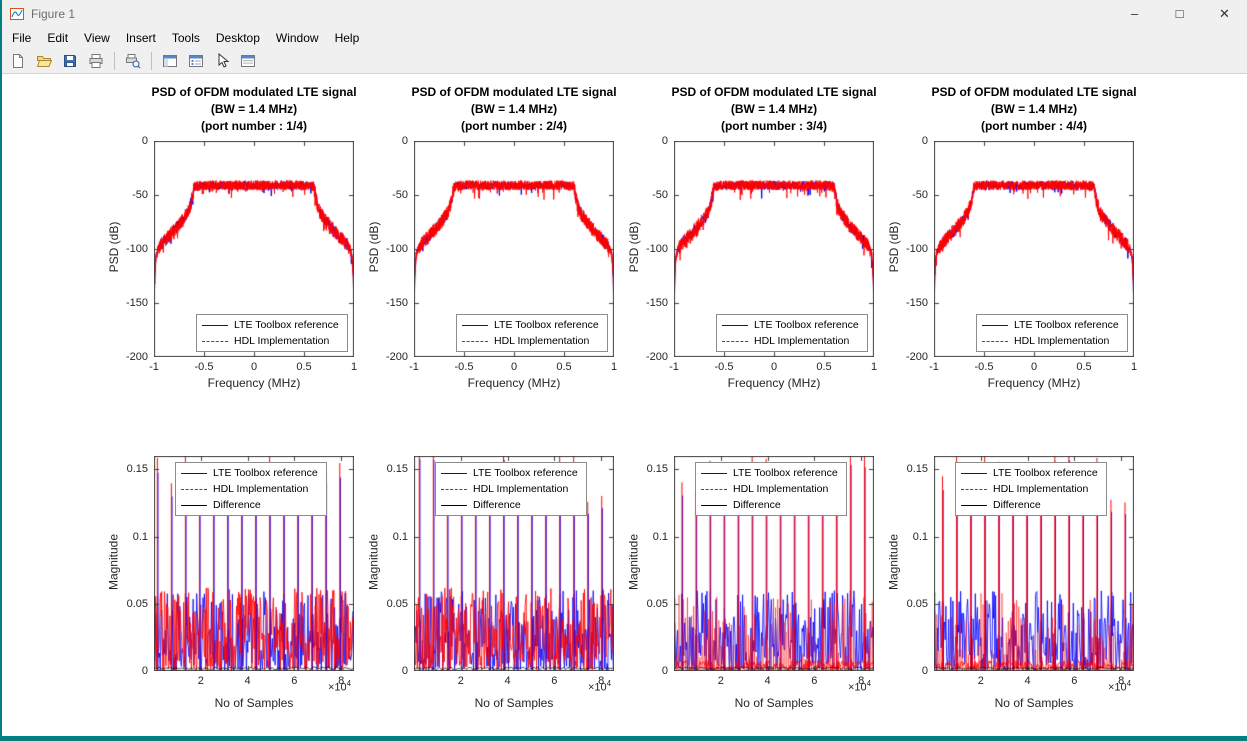 The width and height of the screenshot is (1247, 741). Describe the element at coordinates (196, 61) in the screenshot. I see `plot-browser-button` at that location.